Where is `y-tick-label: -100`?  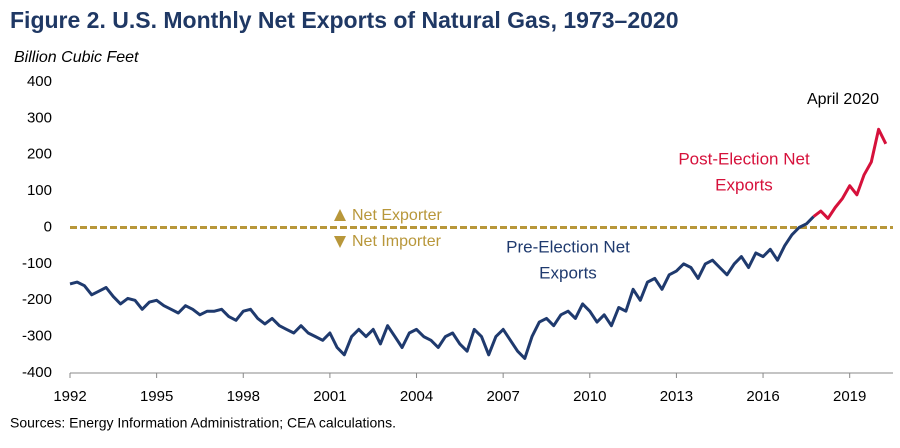
y-tick-label: -100 is located at coordinates (37, 263).